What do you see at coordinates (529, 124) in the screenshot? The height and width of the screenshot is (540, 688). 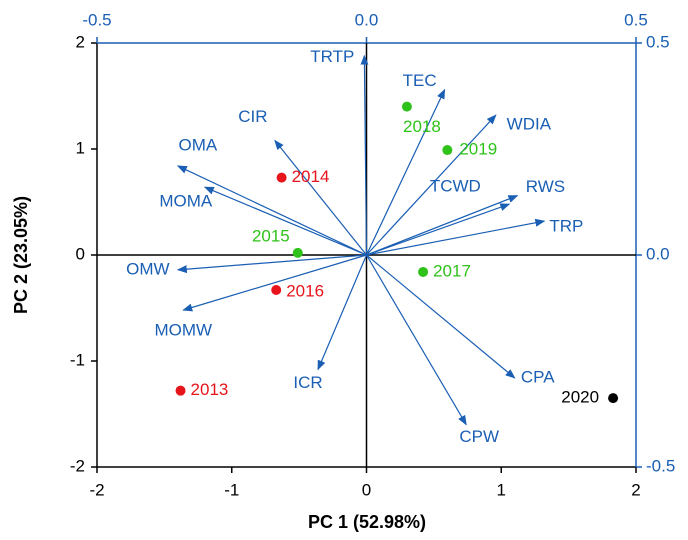 I see `loading-label: WDIA` at bounding box center [529, 124].